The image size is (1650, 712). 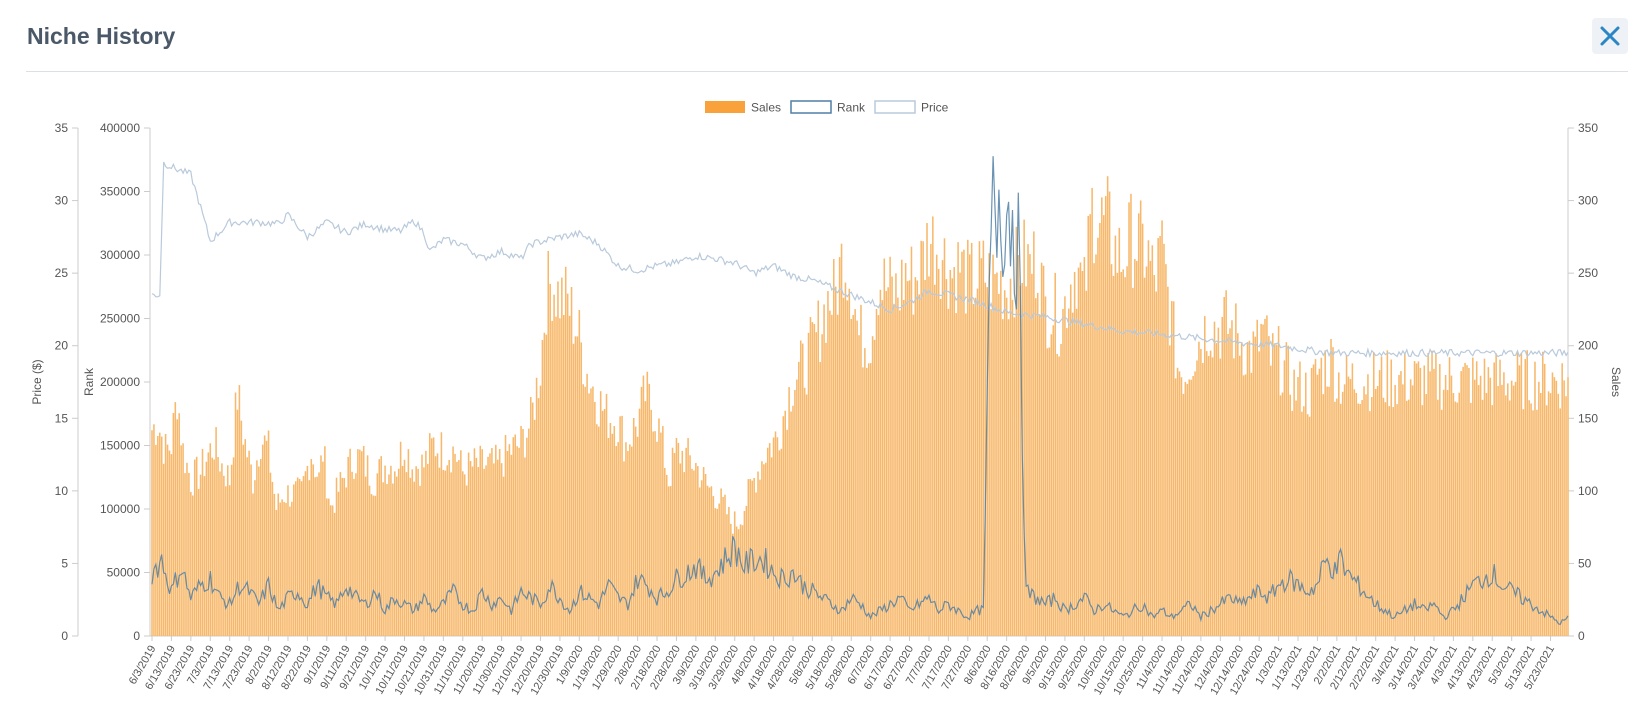 I want to click on rank-tick-label: 200000, so click(x=120, y=382).